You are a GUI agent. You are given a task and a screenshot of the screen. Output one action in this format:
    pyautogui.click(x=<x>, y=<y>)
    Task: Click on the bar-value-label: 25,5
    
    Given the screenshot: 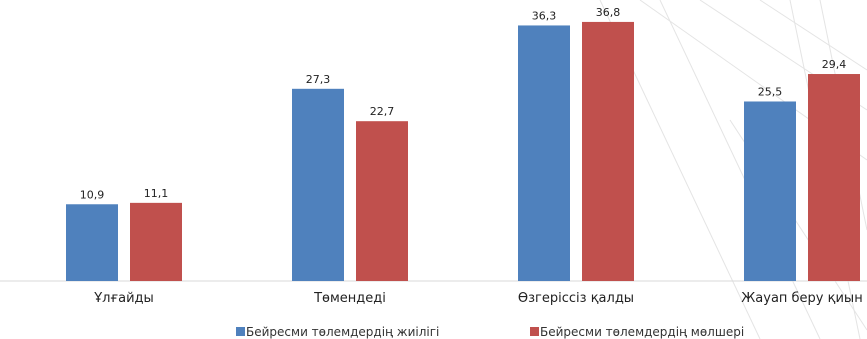 What is the action you would take?
    pyautogui.click(x=770, y=91)
    